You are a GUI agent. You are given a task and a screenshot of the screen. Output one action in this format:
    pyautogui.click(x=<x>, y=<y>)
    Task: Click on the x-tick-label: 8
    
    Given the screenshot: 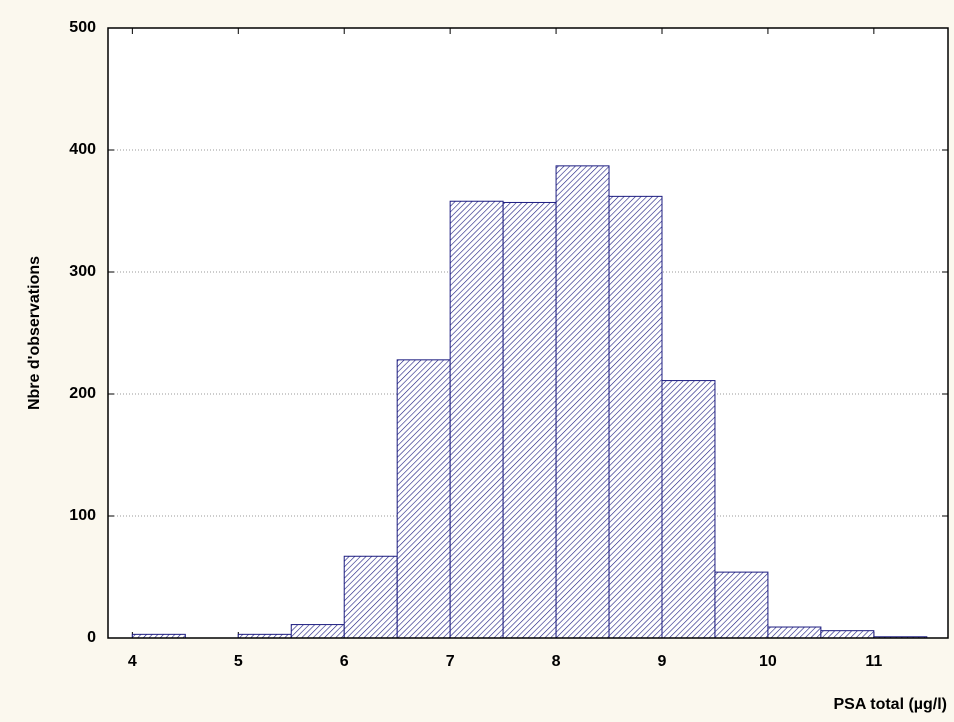 What is the action you would take?
    pyautogui.click(x=556, y=661)
    